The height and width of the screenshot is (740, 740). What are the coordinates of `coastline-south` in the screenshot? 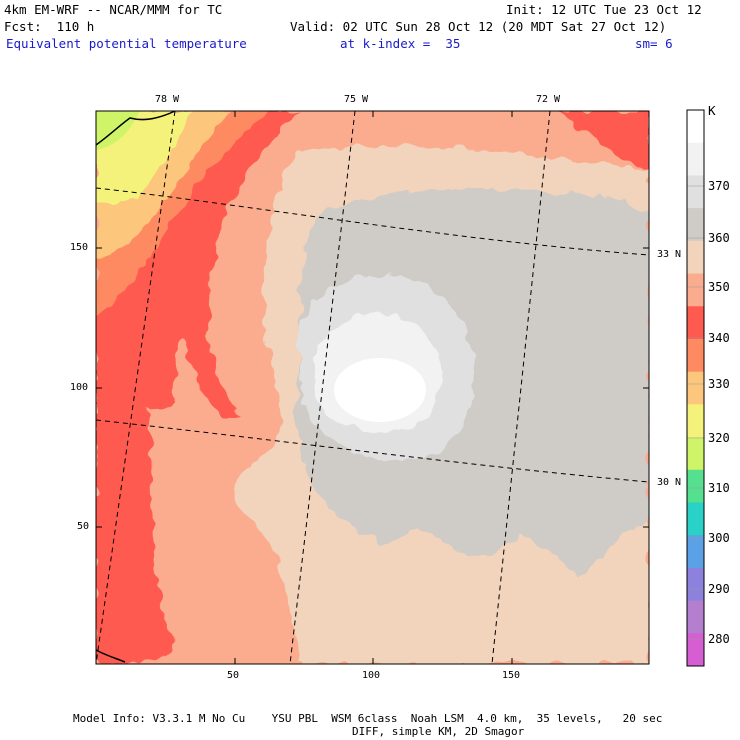 It's located at (110, 656).